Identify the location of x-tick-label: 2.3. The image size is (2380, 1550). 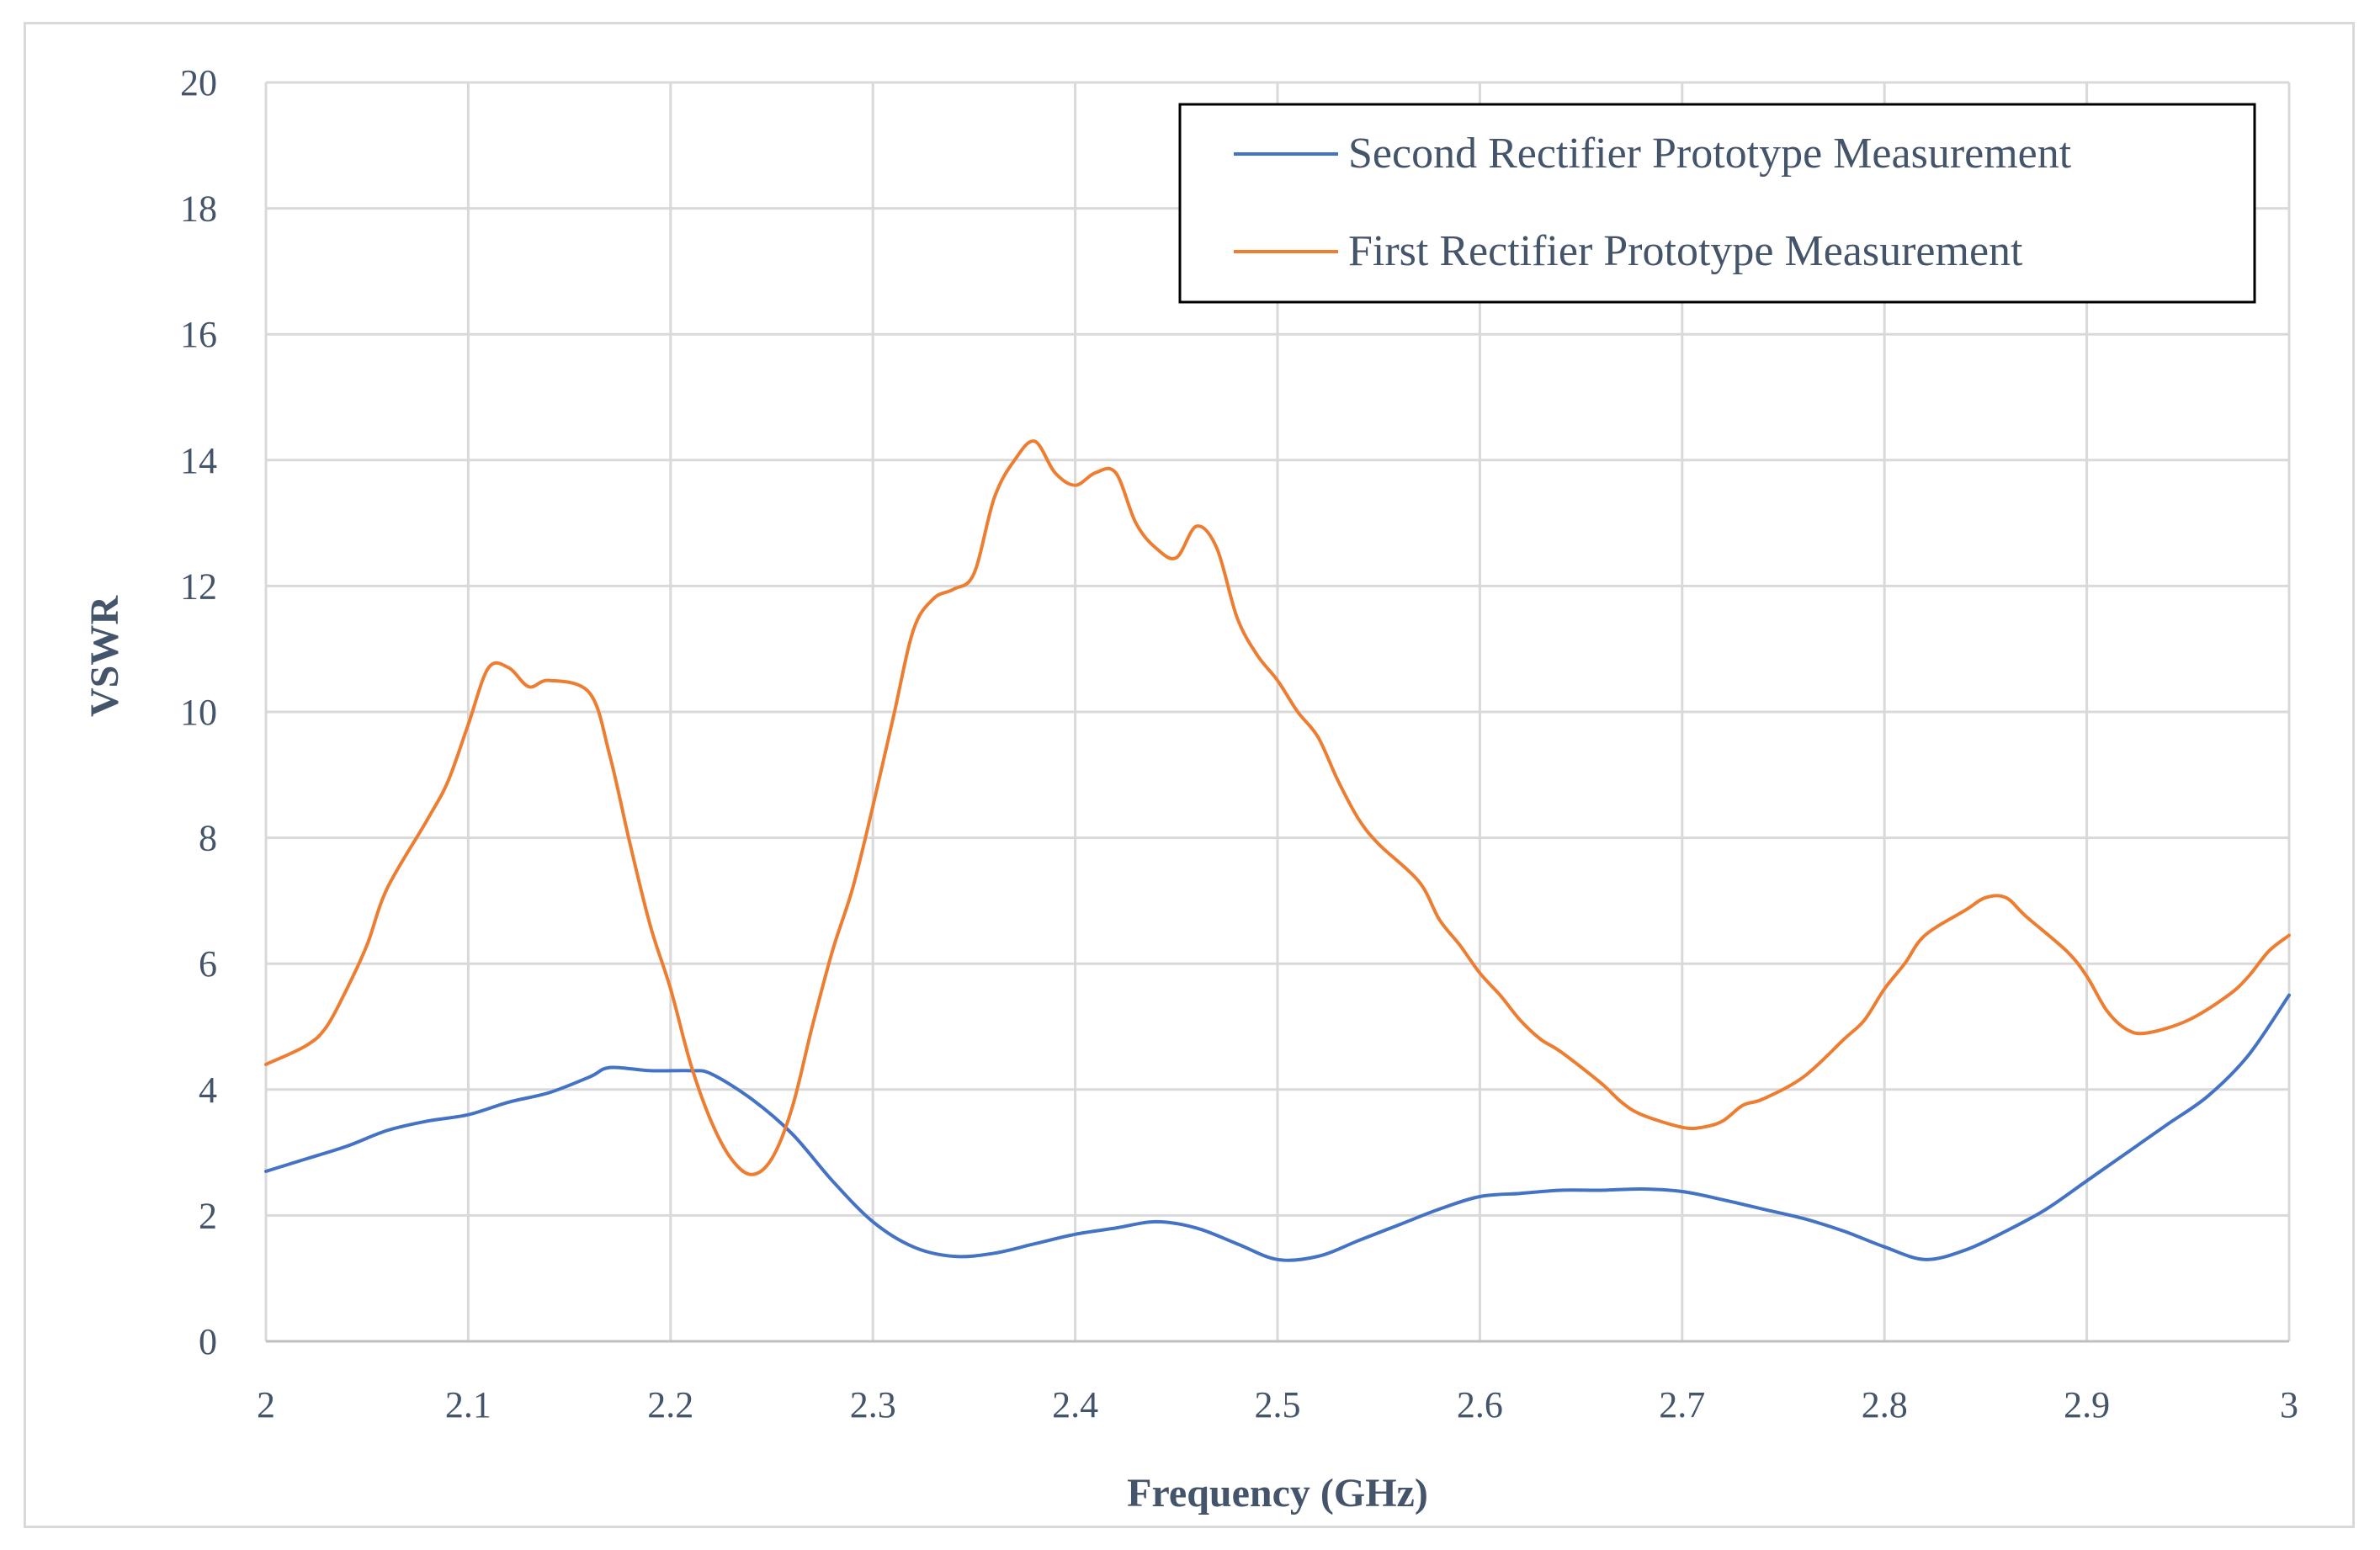
(873, 1405).